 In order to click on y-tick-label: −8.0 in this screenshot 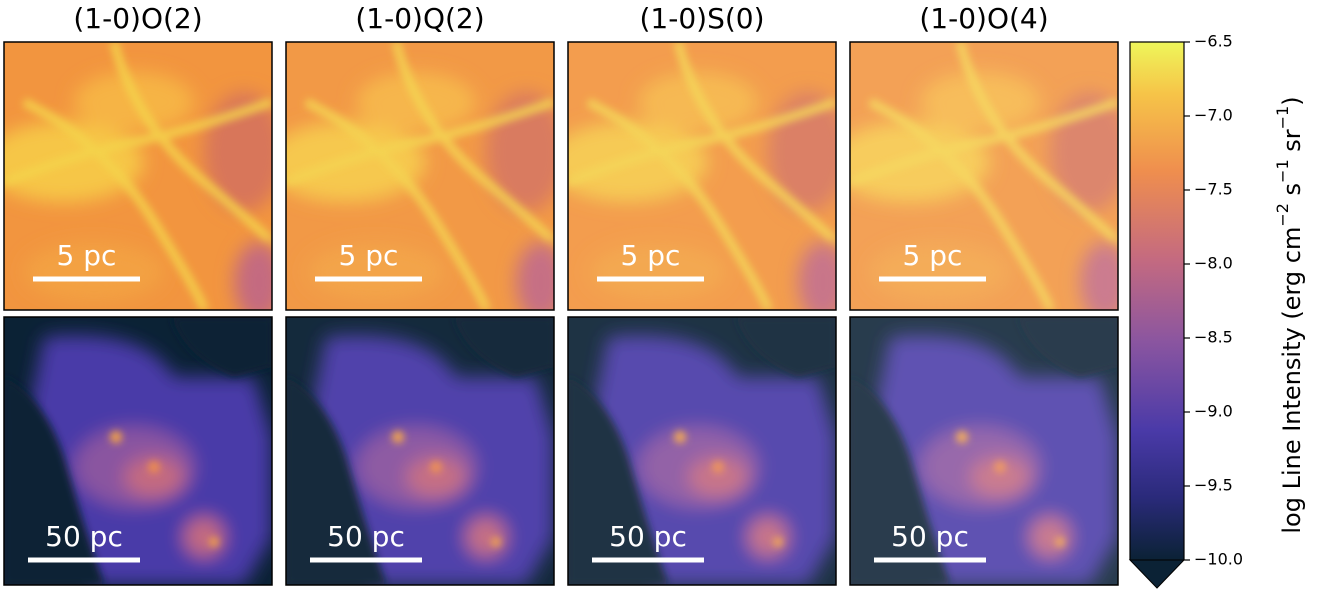, I will do `click(1213, 263)`.